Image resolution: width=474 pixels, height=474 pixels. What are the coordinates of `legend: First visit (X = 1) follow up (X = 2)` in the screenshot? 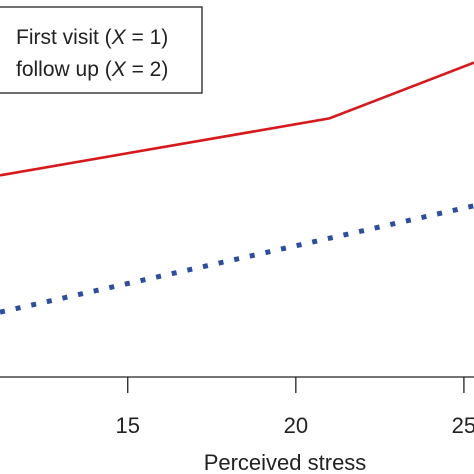 It's located at (101, 50).